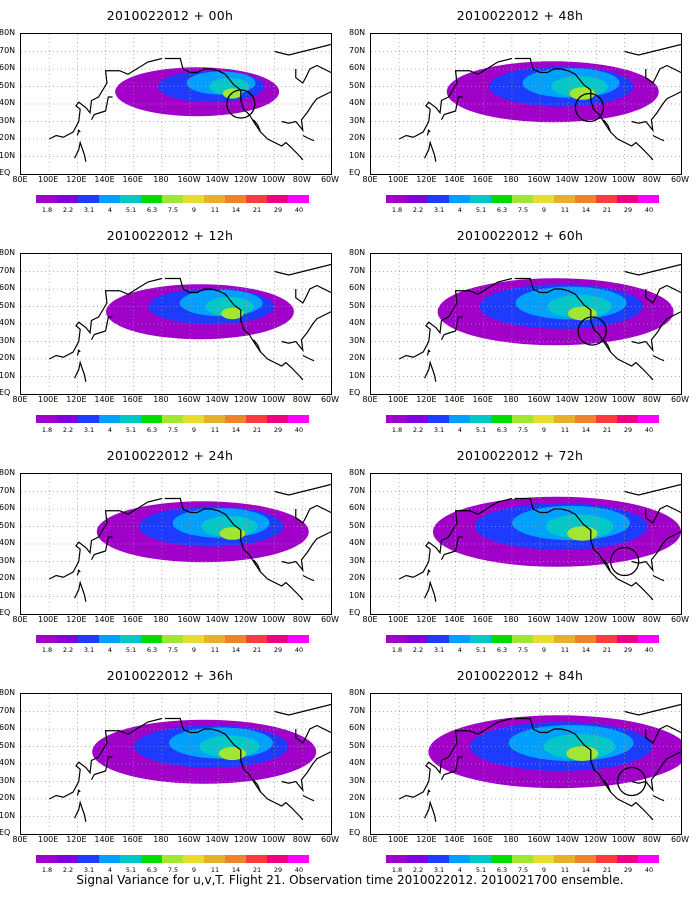 This screenshot has width=700, height=900. What do you see at coordinates (189, 839) in the screenshot?
I see `longitude-tick-label: 160W` at bounding box center [189, 839].